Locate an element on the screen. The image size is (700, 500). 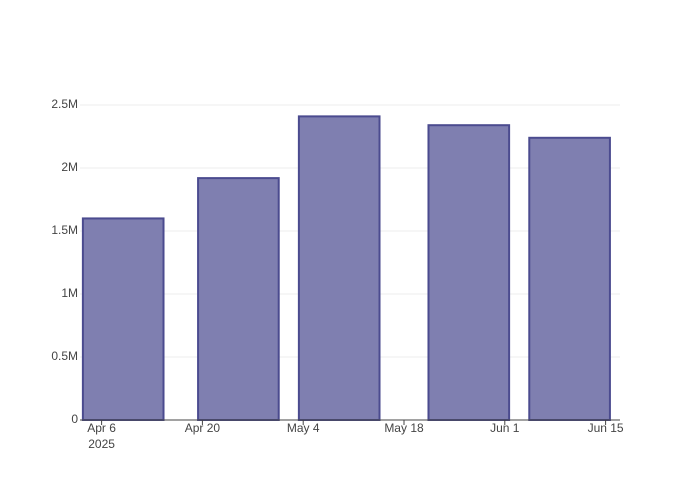
y-tick-label: 1.5M is located at coordinates (64, 230).